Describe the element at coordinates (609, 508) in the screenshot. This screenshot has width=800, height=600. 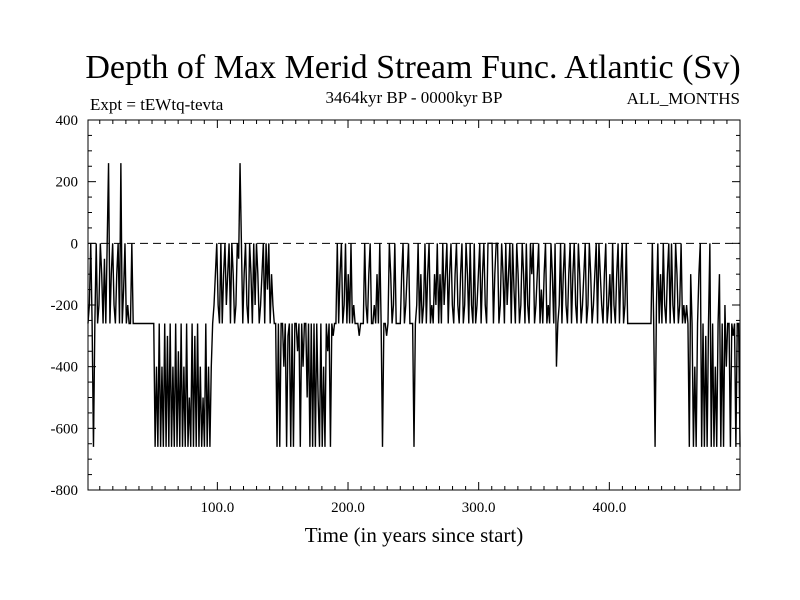
I see `x-tick-label: 400.0` at that location.